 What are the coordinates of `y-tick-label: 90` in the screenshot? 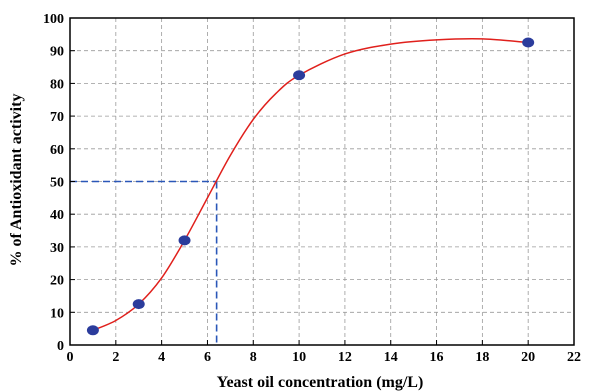 It's located at (57, 52).